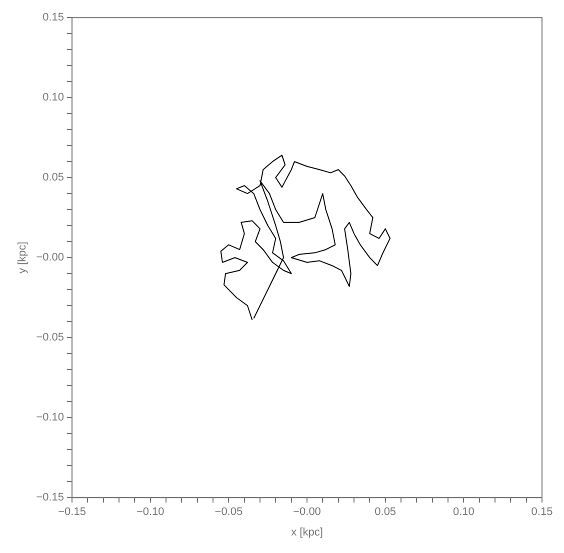 The width and height of the screenshot is (564, 553). Describe the element at coordinates (463, 512) in the screenshot. I see `x-tick-label: 0.10` at that location.